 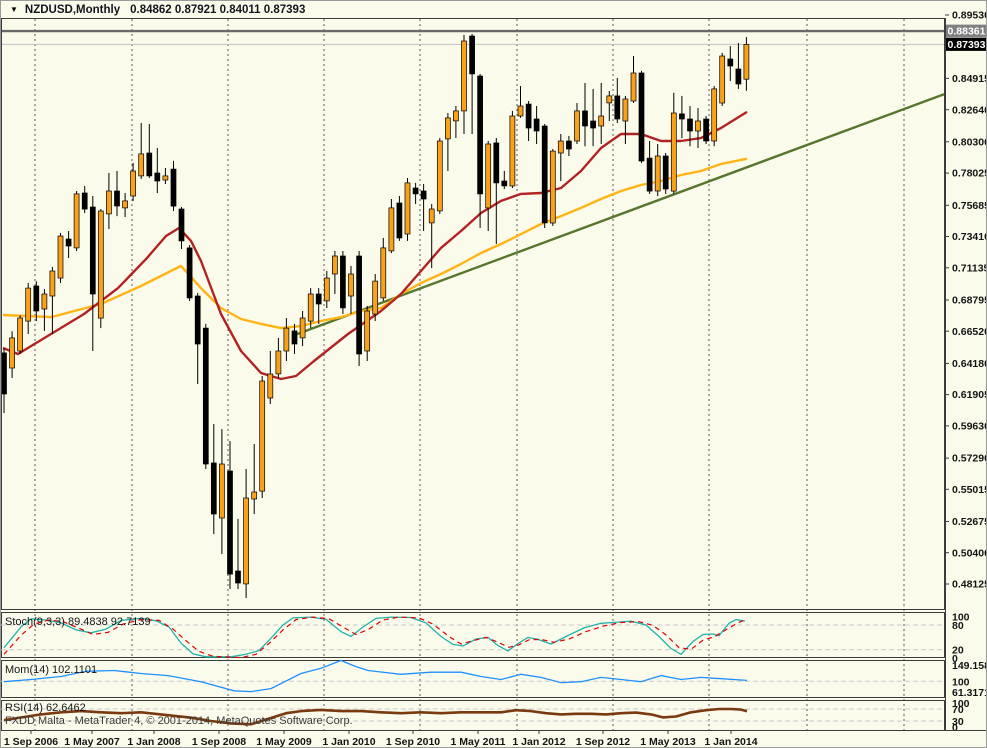 What do you see at coordinates (969, 395) in the screenshot?
I see `price-axis-label: 0.61905` at bounding box center [969, 395].